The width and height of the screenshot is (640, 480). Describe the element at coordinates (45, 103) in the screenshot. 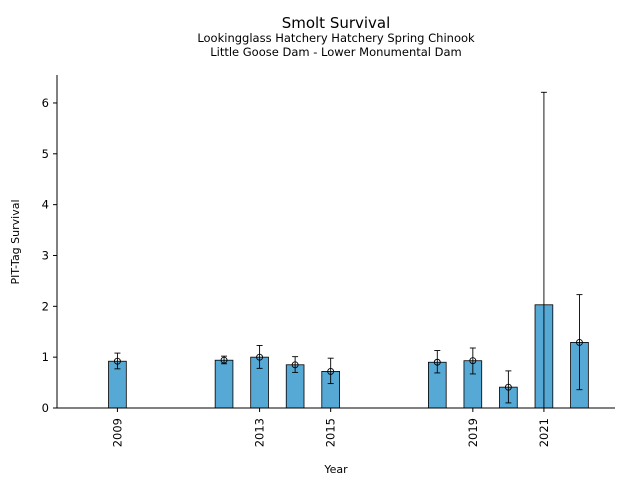

I see `y-tick-label: 6` at that location.